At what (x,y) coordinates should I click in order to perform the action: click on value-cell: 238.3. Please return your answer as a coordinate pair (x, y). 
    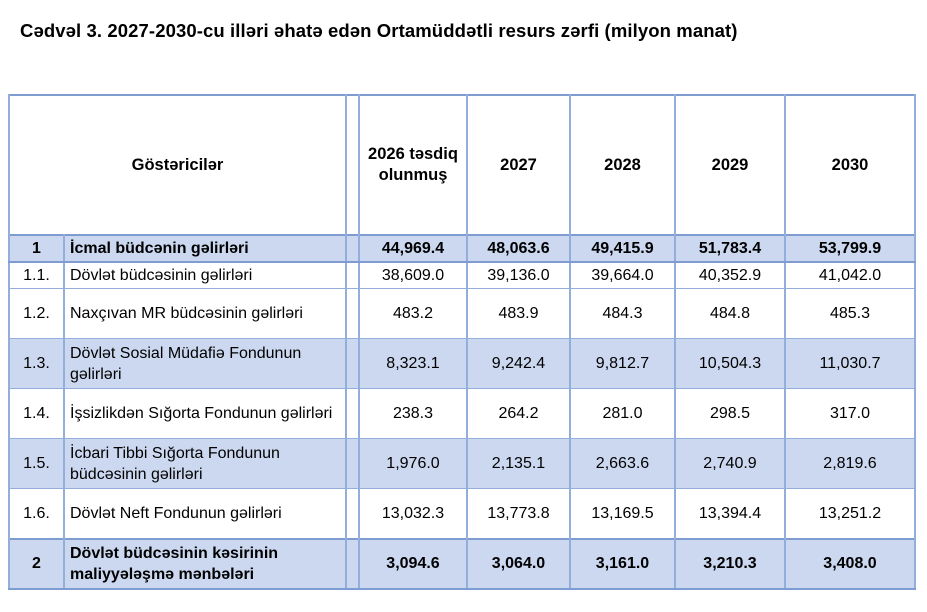
    Looking at the image, I should click on (413, 414).